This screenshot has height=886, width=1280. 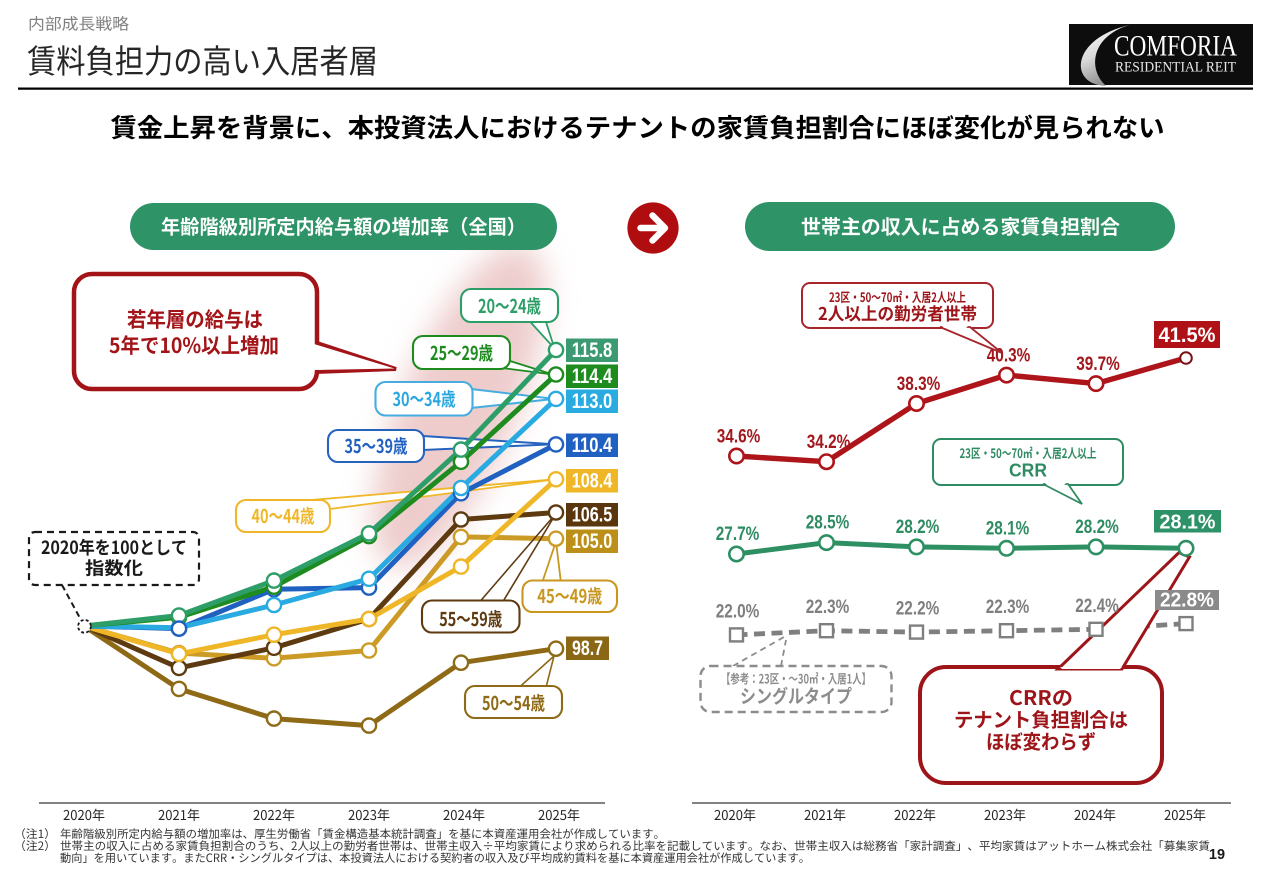 I want to click on svg-text: 27.7%, so click(x=738, y=534).